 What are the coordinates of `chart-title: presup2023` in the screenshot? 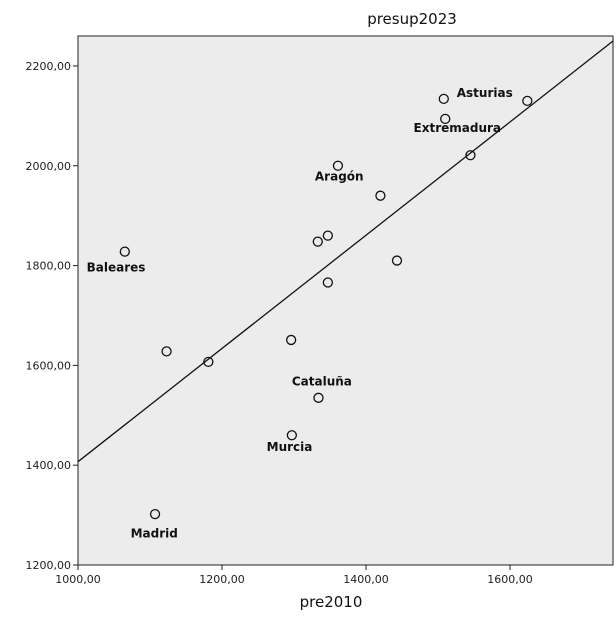 It's located at (412, 19).